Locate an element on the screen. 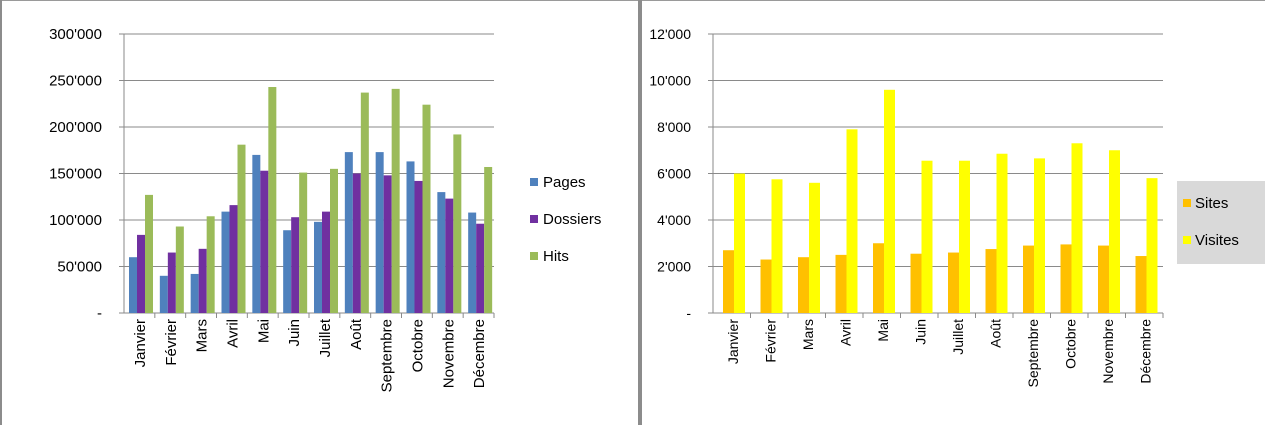 The height and width of the screenshot is (430, 1265). y-tick-label: 250'000 is located at coordinates (75, 81).